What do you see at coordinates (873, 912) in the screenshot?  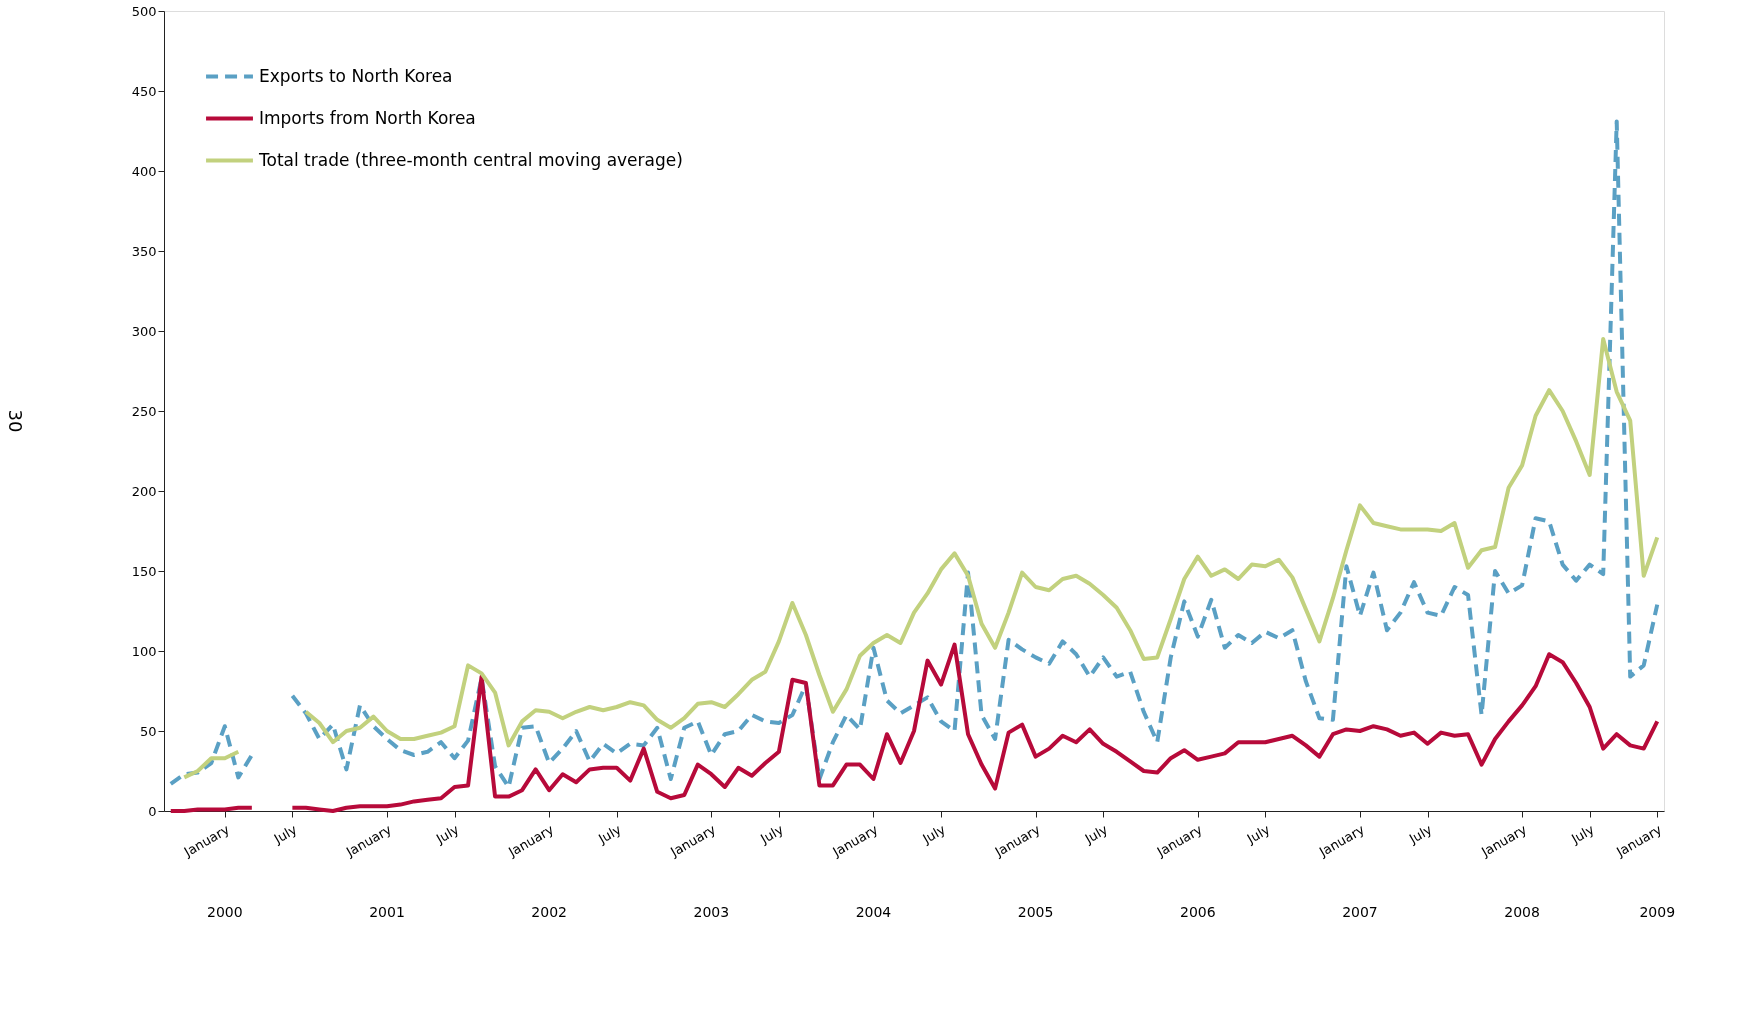 I see `text: 2004` at bounding box center [873, 912].